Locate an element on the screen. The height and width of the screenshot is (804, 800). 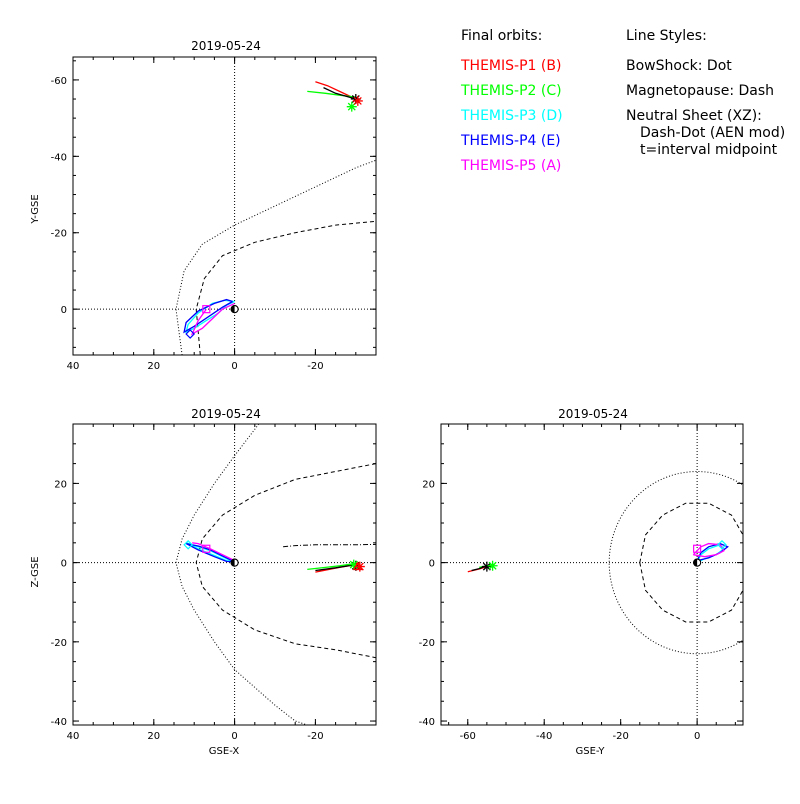
legend-entry-p3: THEMIS-P3 (D) is located at coordinates (511, 116).